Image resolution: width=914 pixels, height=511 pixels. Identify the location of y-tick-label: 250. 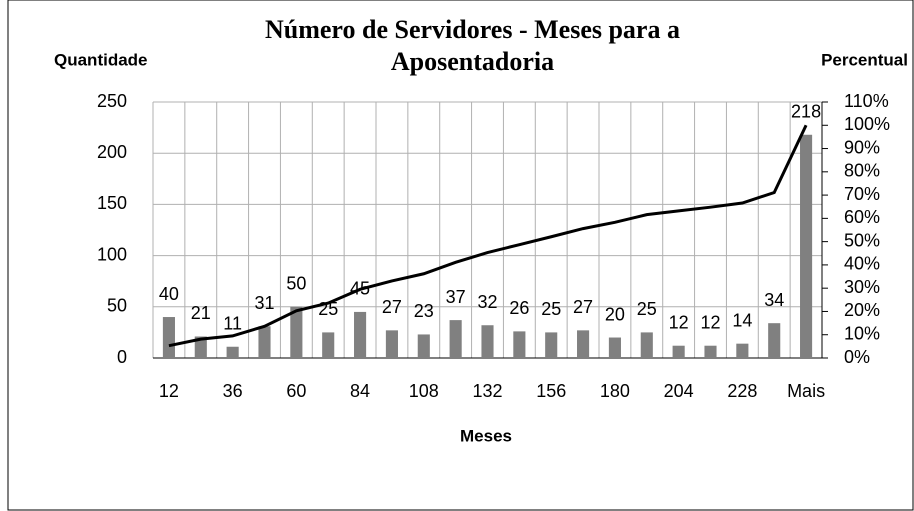
(112, 101).